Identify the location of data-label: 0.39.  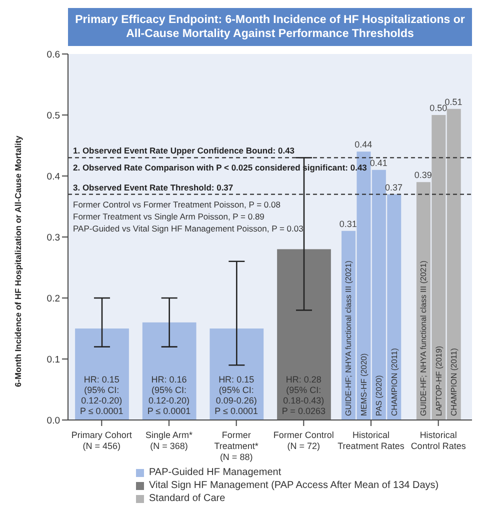
(423, 175).